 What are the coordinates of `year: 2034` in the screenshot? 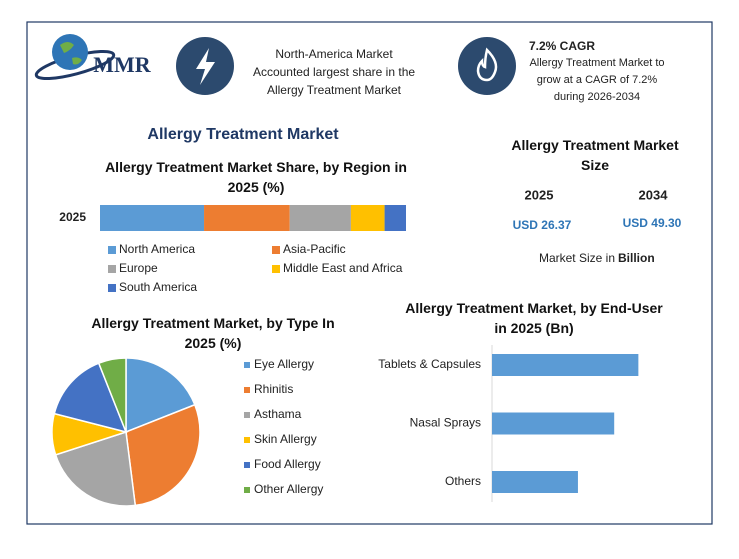 It's located at (654, 194).